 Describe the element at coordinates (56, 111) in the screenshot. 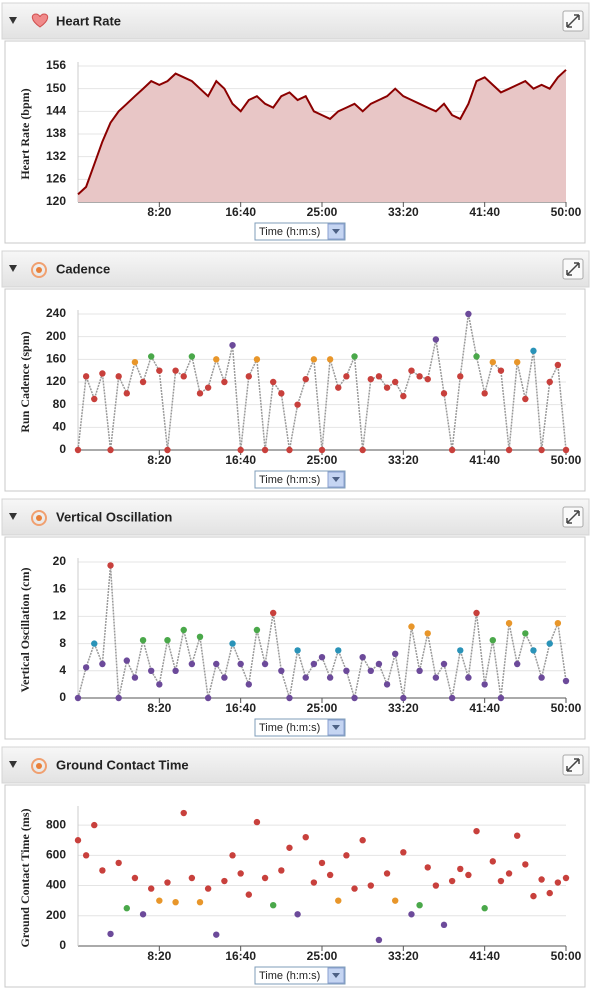

I see `y-tick-label: 144` at that location.